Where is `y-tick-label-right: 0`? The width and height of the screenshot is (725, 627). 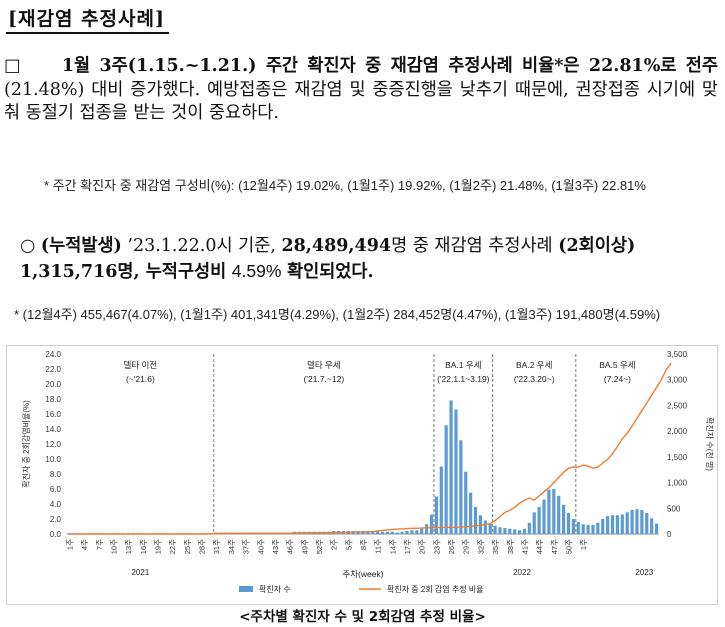 y-tick-label-right: 0 is located at coordinates (669, 534).